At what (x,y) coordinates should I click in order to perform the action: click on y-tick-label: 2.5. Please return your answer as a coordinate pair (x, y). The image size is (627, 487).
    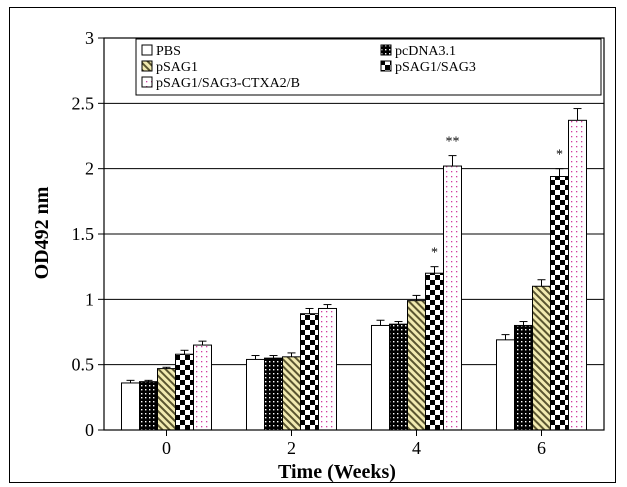
    Looking at the image, I should click on (83, 103).